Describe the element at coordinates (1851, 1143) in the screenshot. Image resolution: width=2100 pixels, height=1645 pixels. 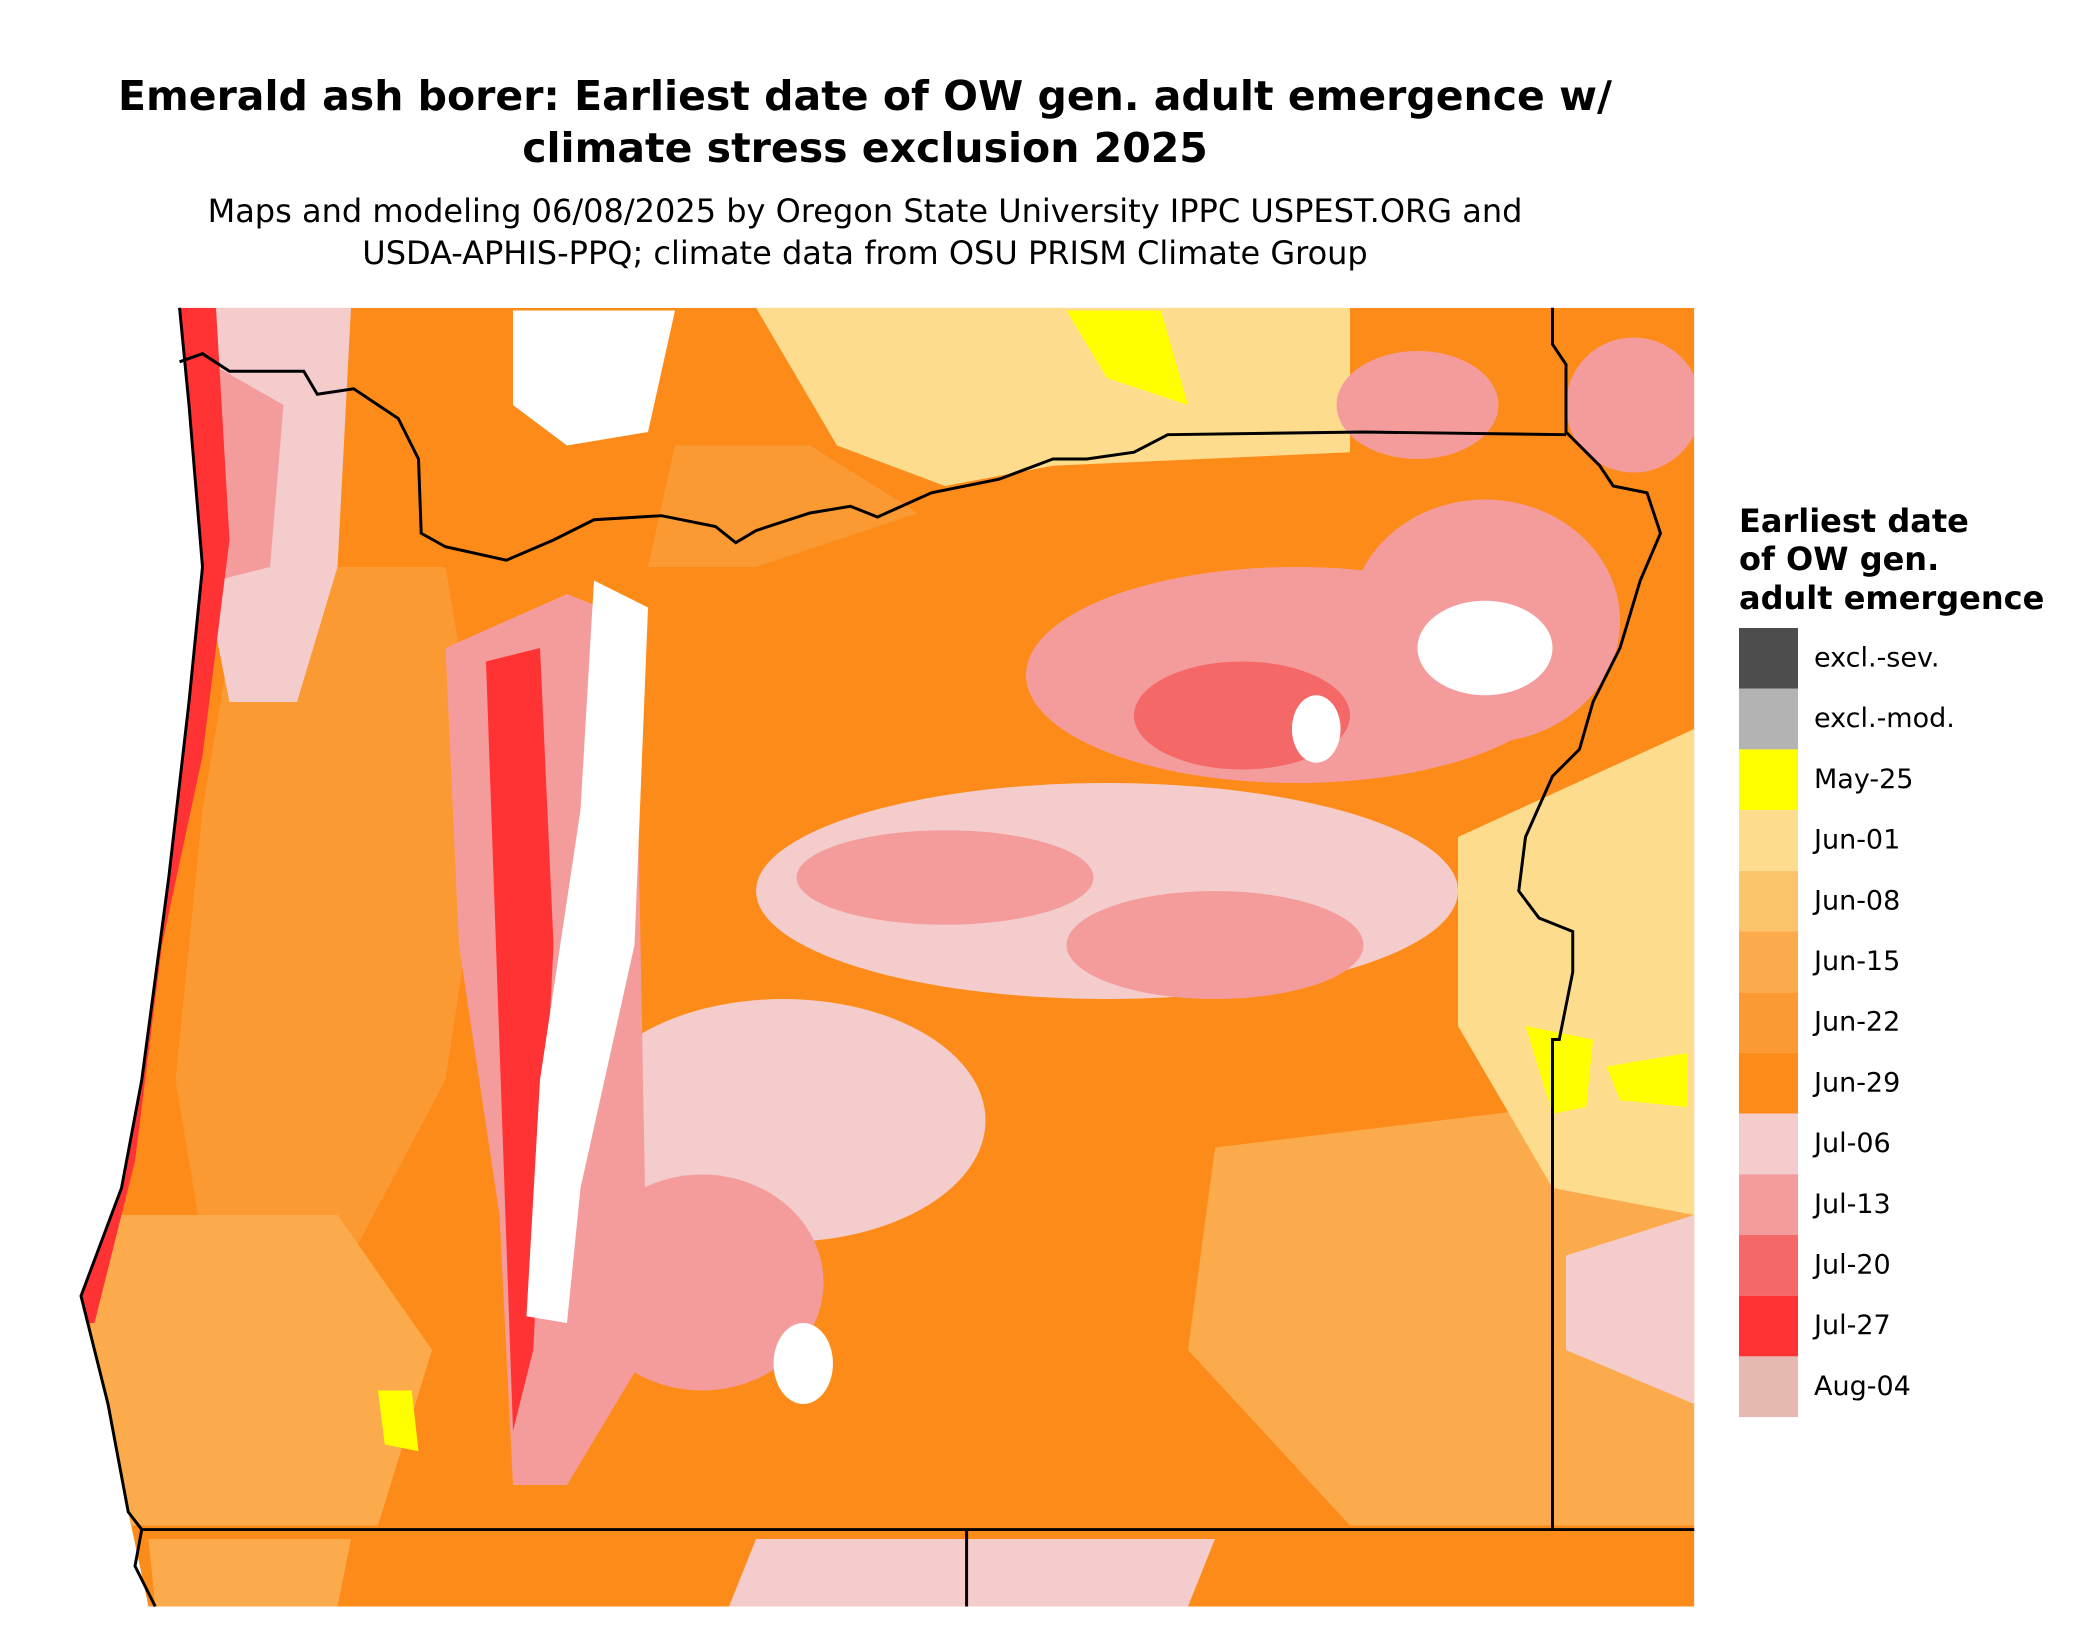
I see `legend-label: Jul-06` at that location.